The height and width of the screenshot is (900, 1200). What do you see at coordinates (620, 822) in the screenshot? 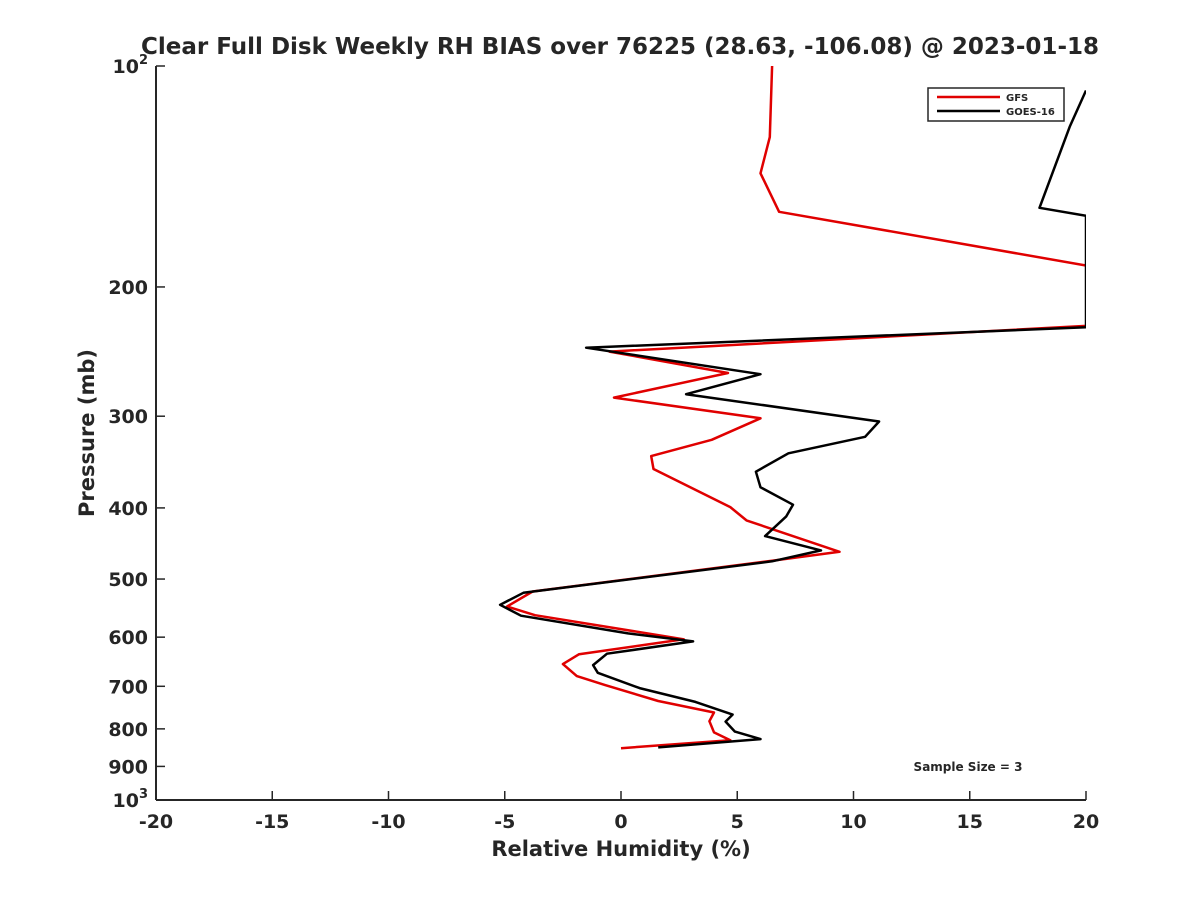
I see `x-tick-label: 0` at bounding box center [620, 822].